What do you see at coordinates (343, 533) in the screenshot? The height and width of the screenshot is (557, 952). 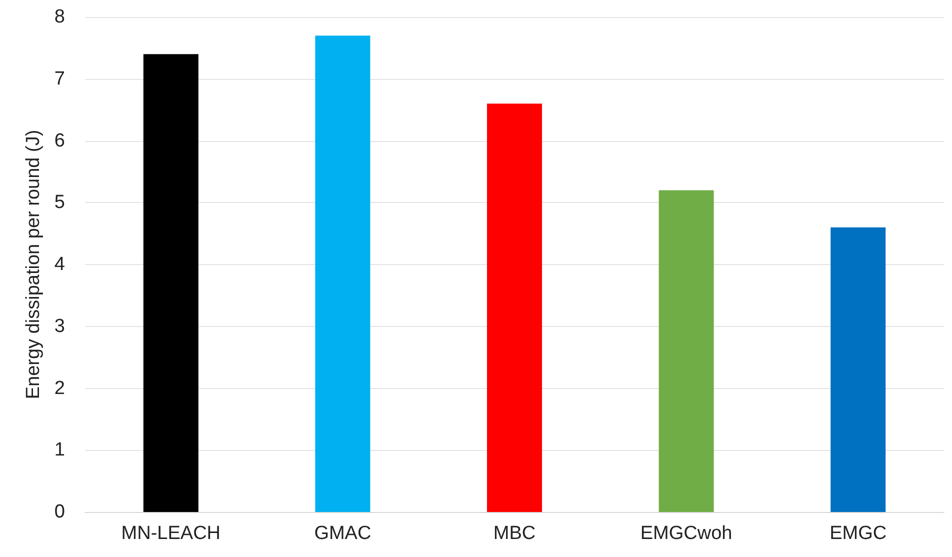 I see `x-tick-label: GMAC` at bounding box center [343, 533].